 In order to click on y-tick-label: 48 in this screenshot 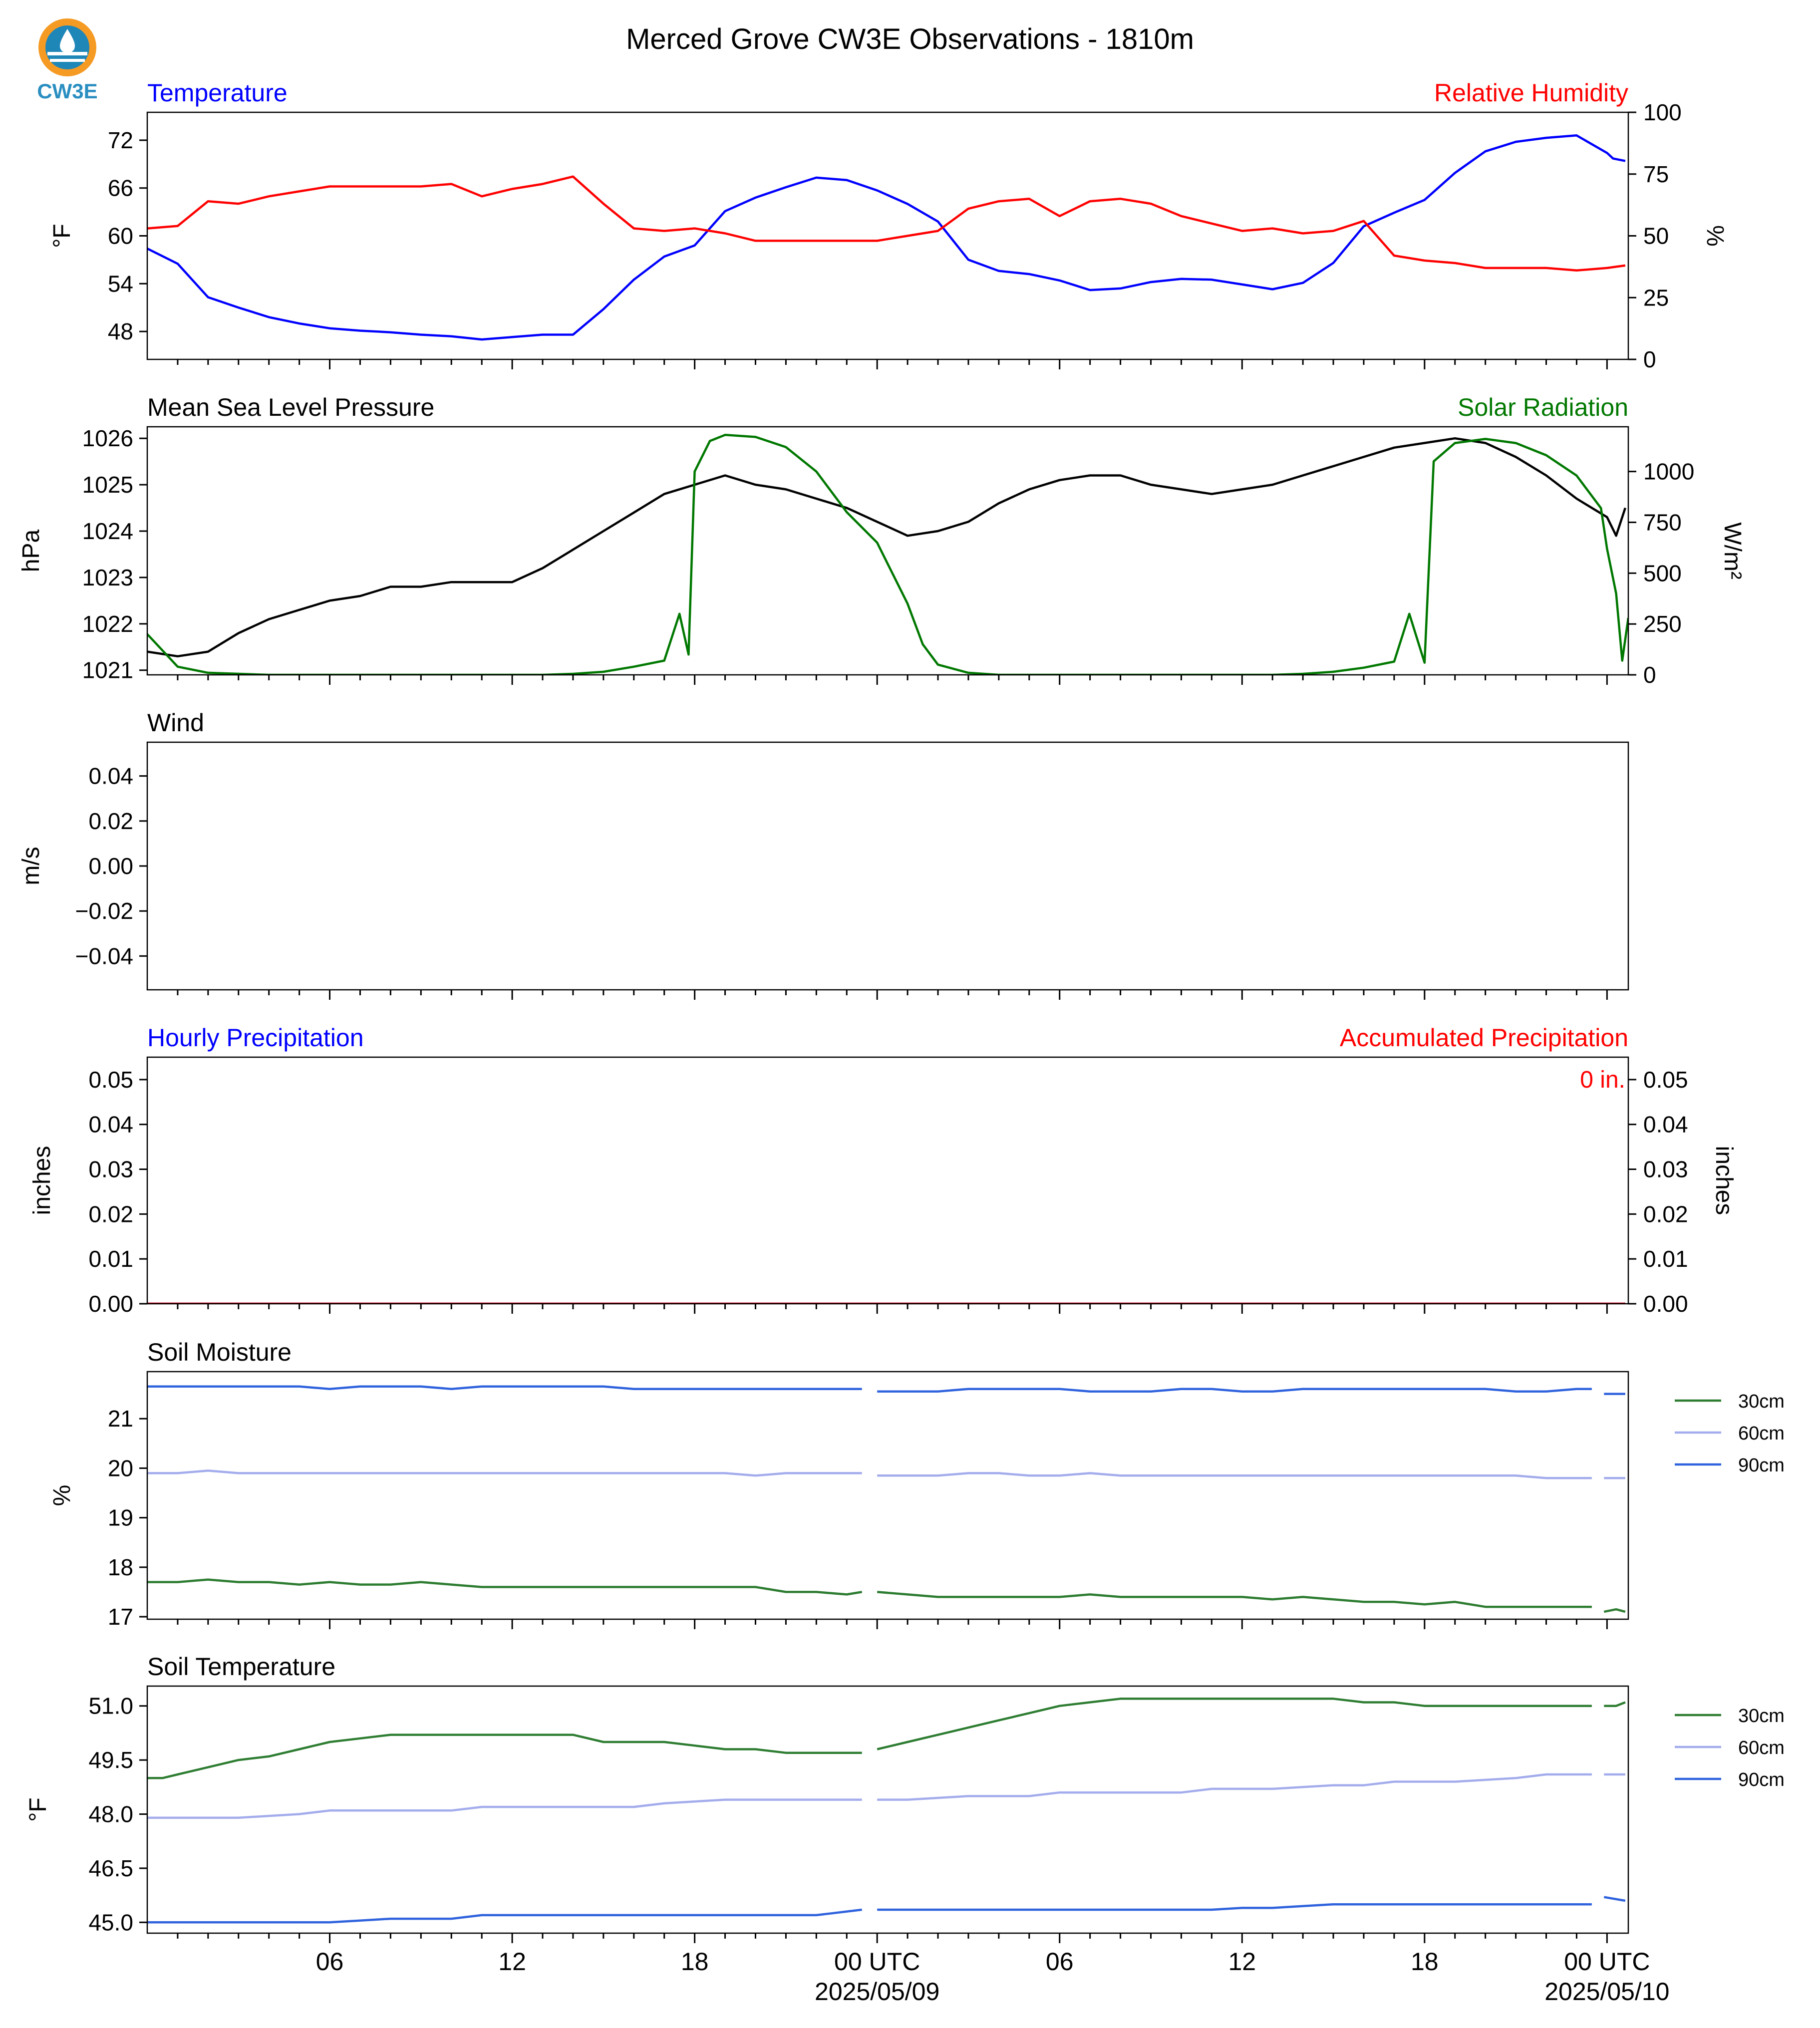, I will do `click(120, 331)`.